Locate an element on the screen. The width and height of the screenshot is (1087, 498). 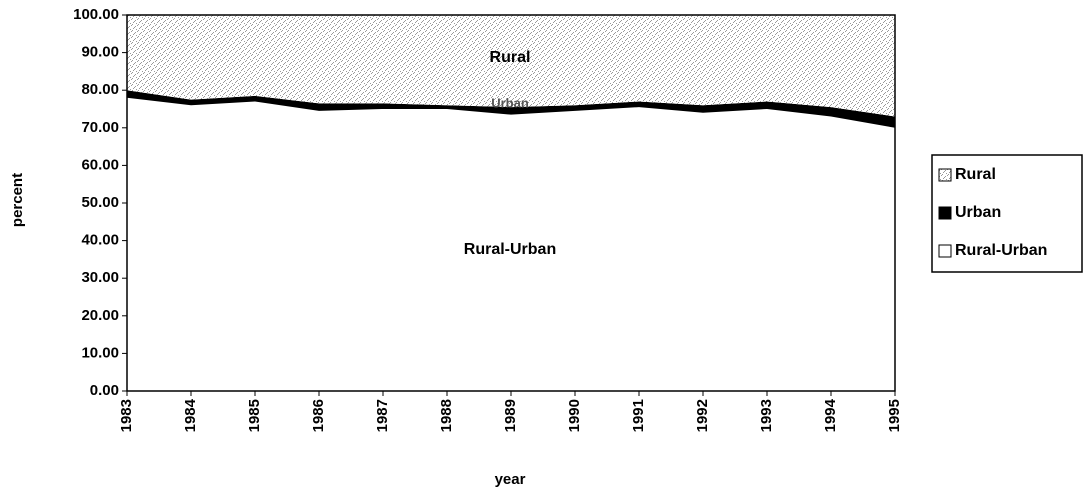
x-tick-label: 1988 is located at coordinates (446, 415).